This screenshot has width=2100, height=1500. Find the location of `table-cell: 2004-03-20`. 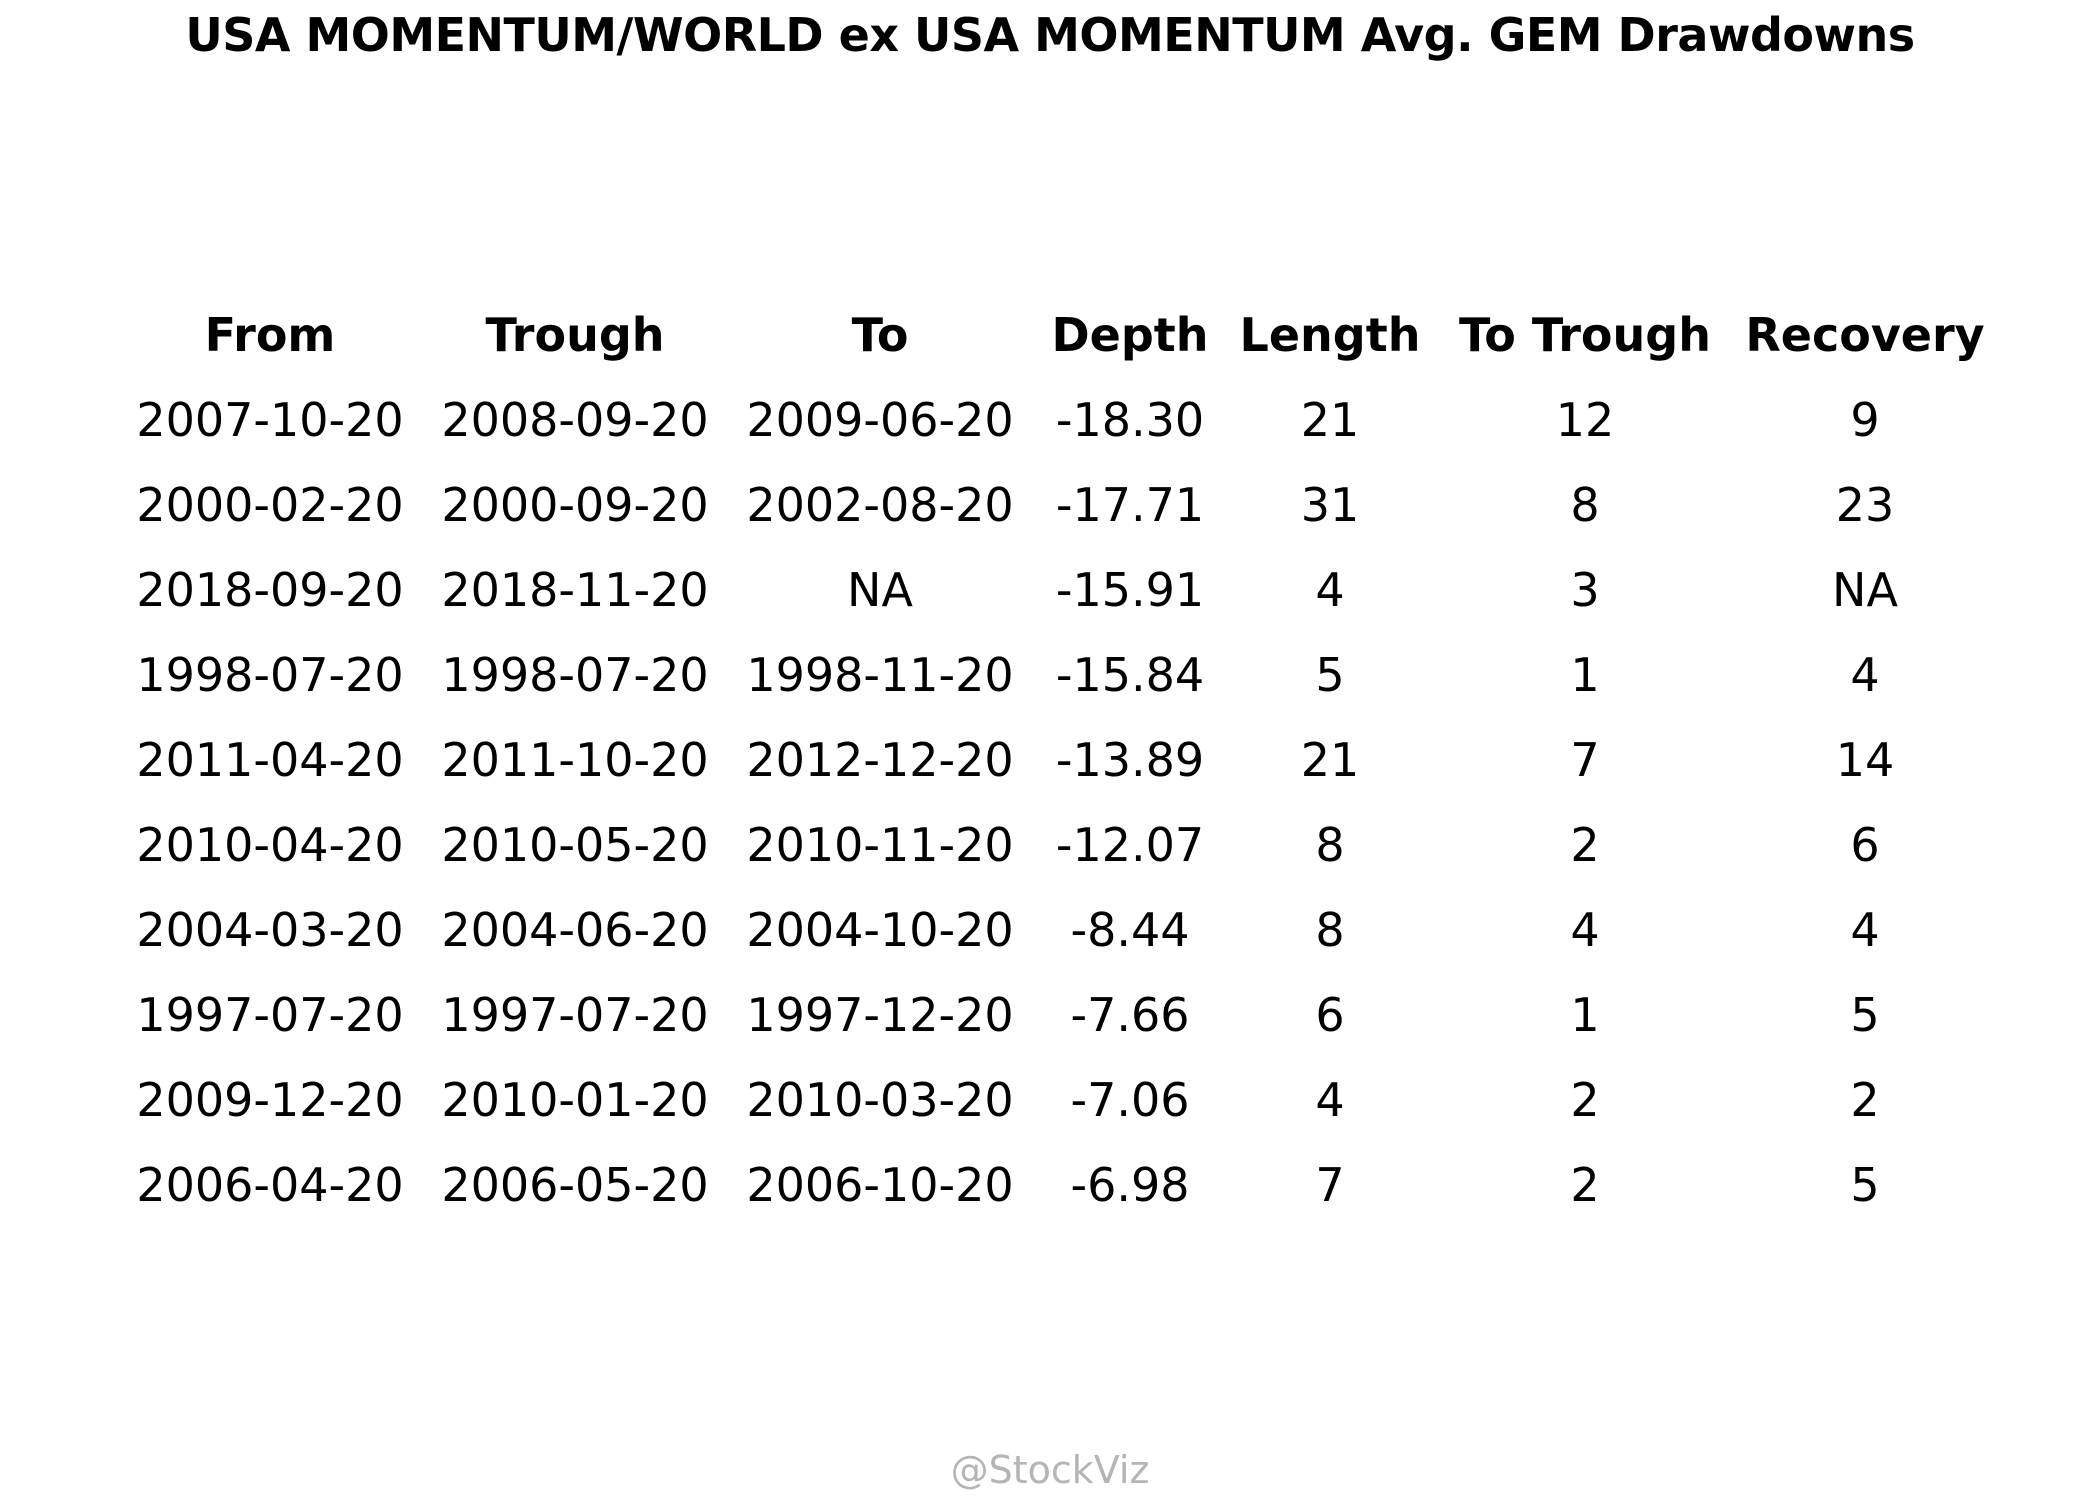

table-cell: 2004-03-20 is located at coordinates (270, 930).